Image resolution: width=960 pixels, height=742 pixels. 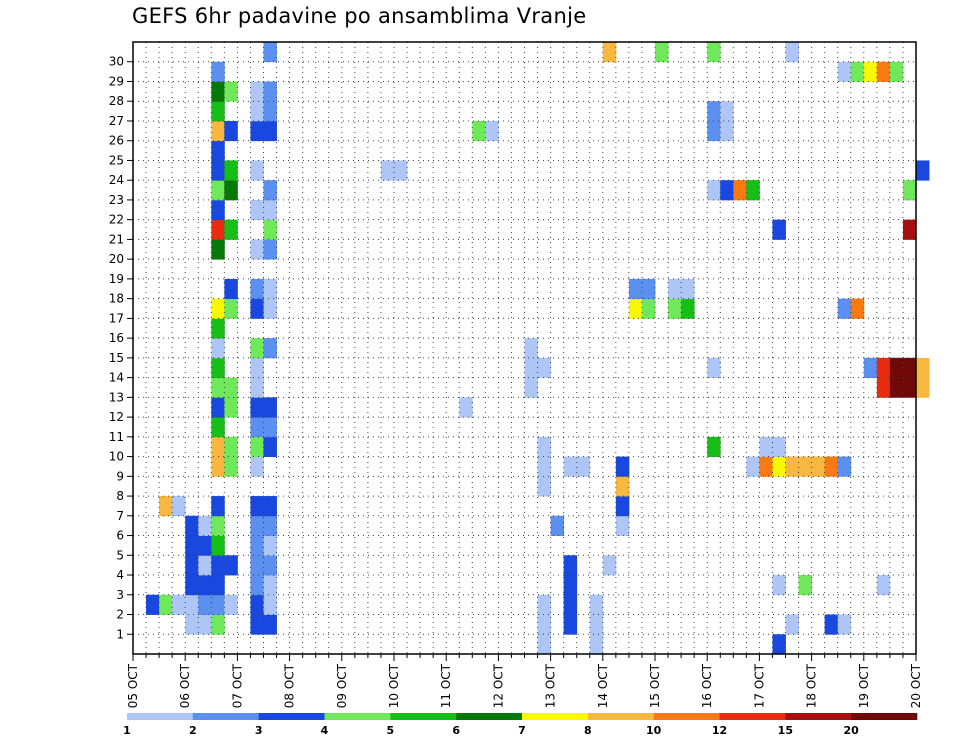 I want to click on y-tick-label: 21, so click(x=116, y=239).